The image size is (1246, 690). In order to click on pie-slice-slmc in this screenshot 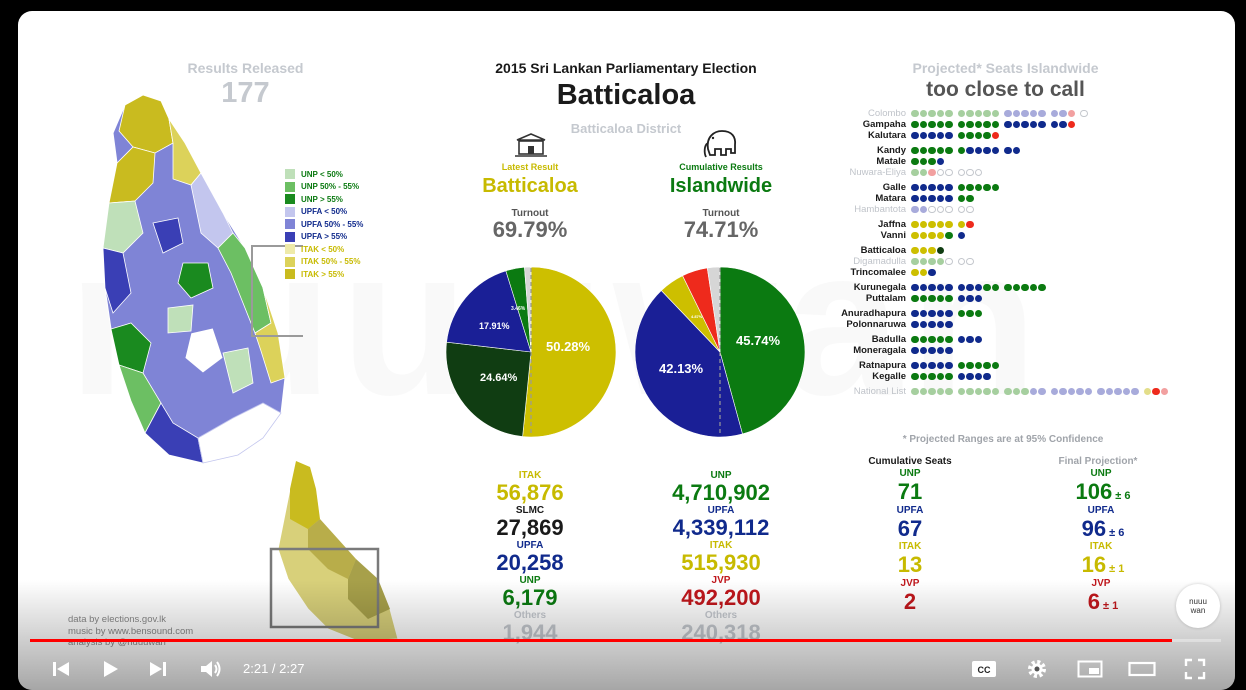, I will do `click(488, 389)`.